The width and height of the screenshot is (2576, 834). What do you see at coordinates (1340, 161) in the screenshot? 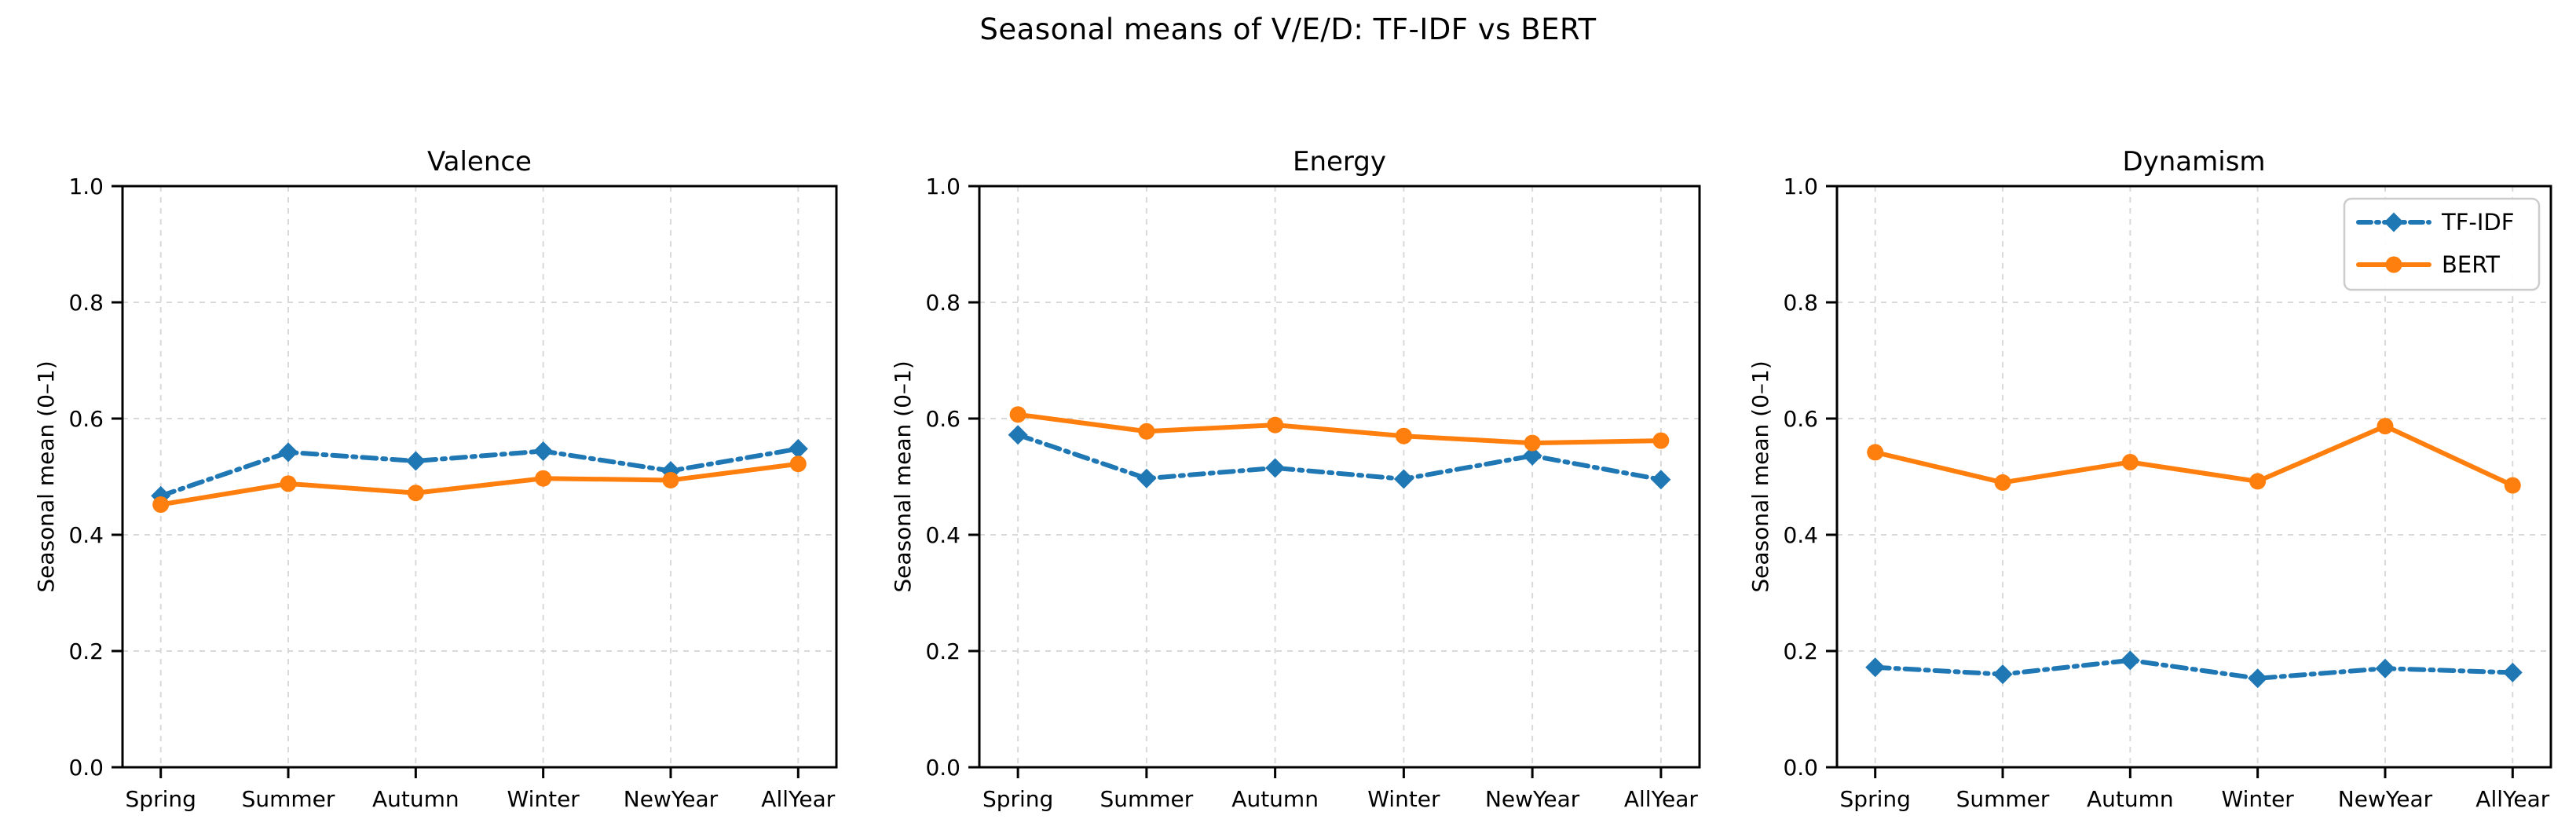
I see `subplot-title: Energy` at bounding box center [1340, 161].